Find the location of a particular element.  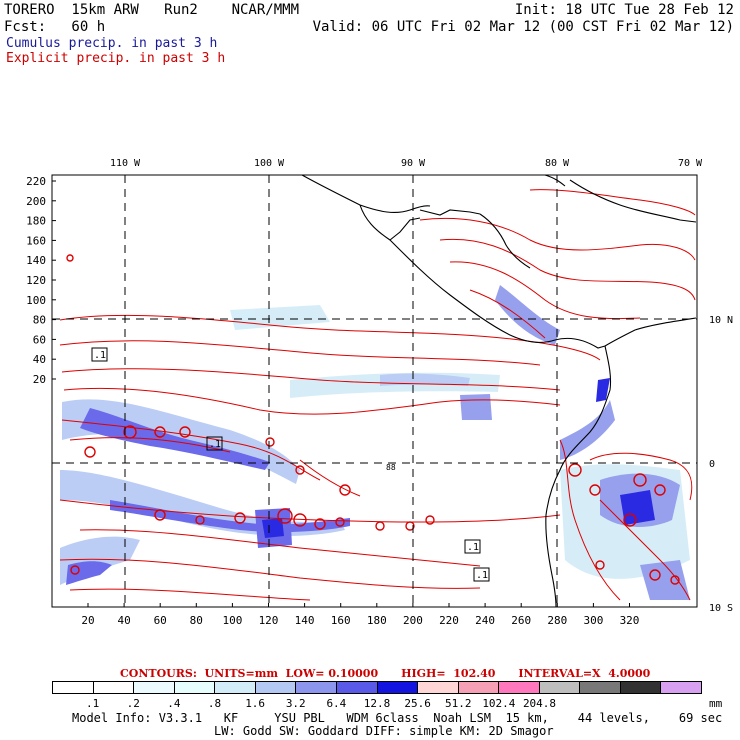

lon-label: 80 W is located at coordinates (557, 163).